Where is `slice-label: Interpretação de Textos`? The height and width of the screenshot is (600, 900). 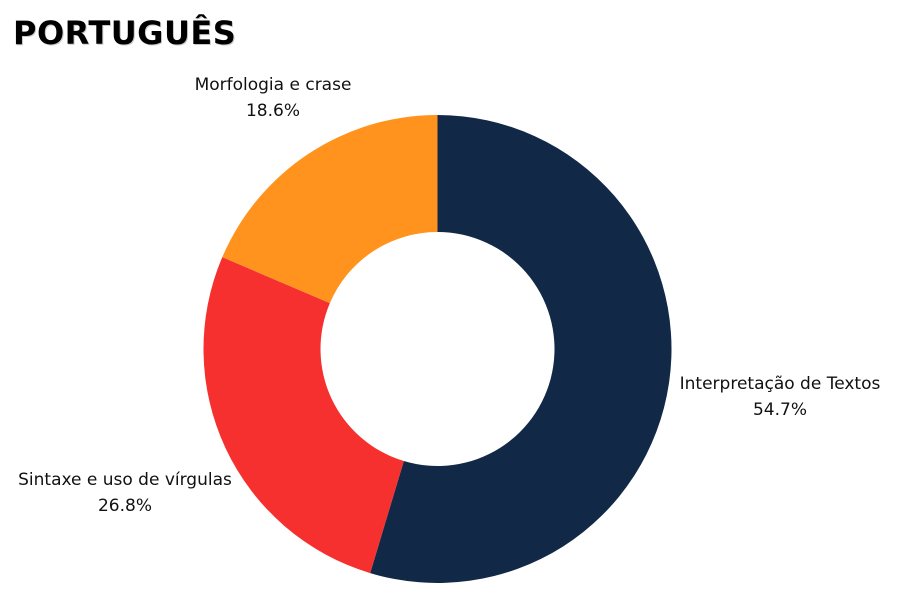
slice-label: Interpretação de Textos is located at coordinates (780, 384).